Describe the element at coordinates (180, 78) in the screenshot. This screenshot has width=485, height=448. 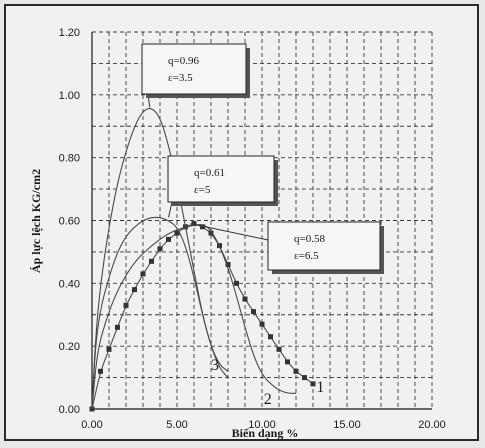
I see `annotation-text: ε=3.5` at that location.